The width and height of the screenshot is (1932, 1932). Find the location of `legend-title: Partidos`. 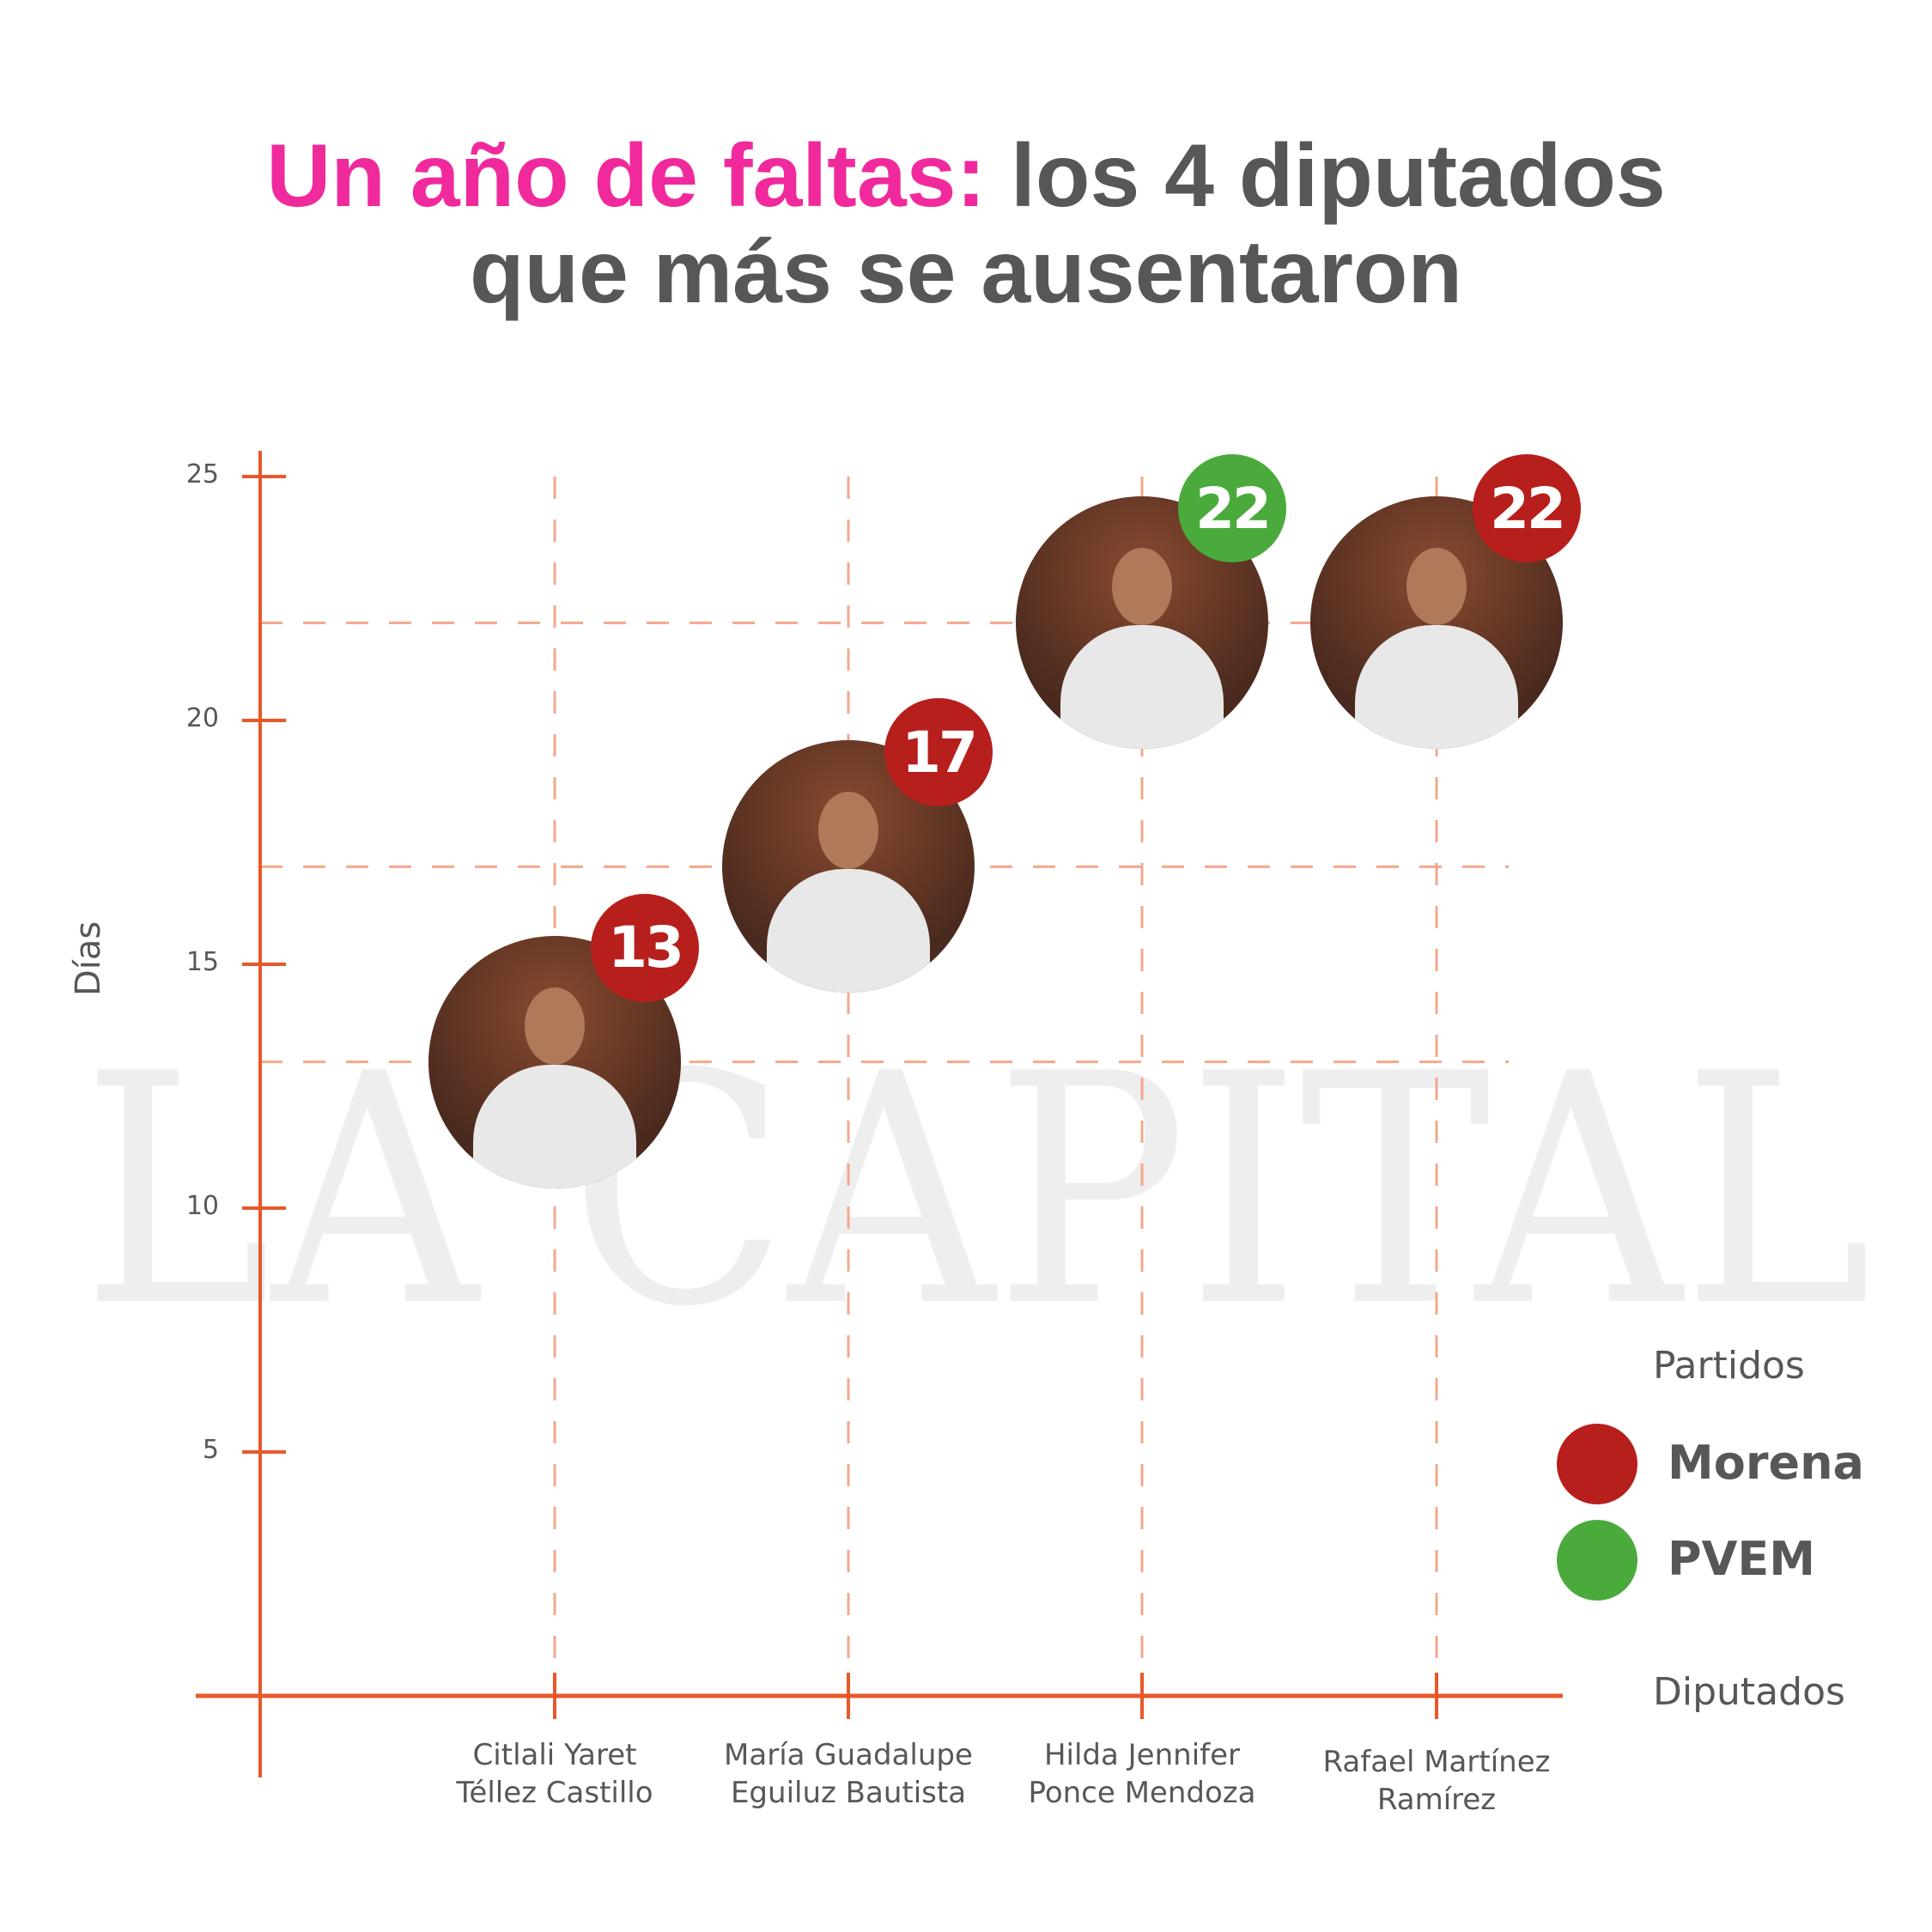

legend-title: Partidos is located at coordinates (1729, 1366).